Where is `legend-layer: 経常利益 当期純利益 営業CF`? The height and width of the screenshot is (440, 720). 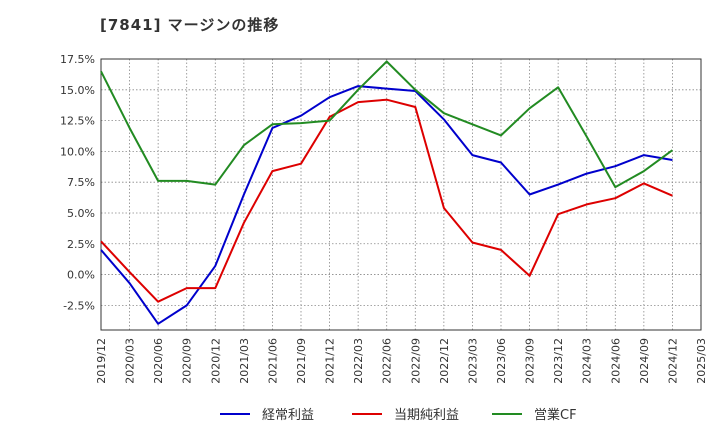
legend-layer: 経常利益 当期純利益 営業CF is located at coordinates (398, 415).